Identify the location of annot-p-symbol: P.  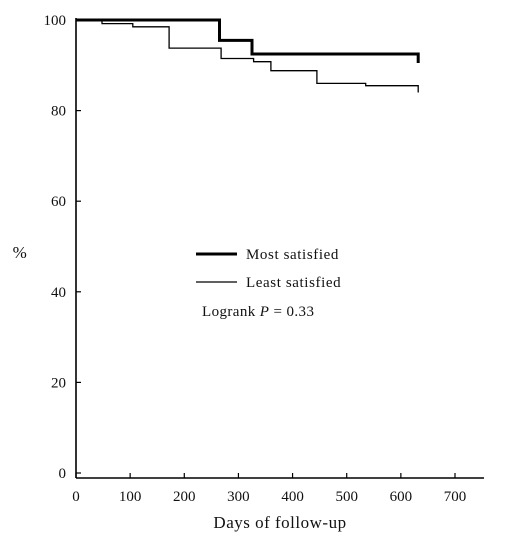
(264, 312).